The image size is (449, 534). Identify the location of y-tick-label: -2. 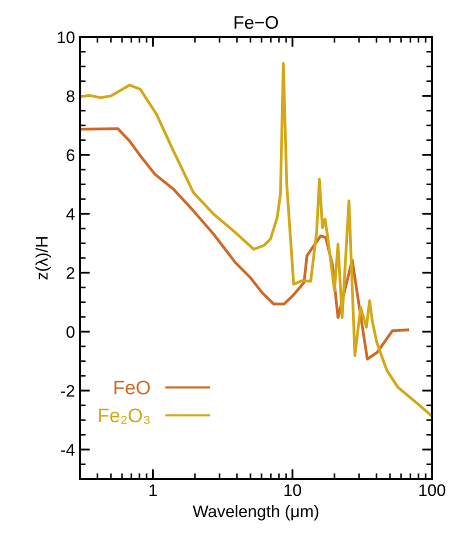
(67, 391).